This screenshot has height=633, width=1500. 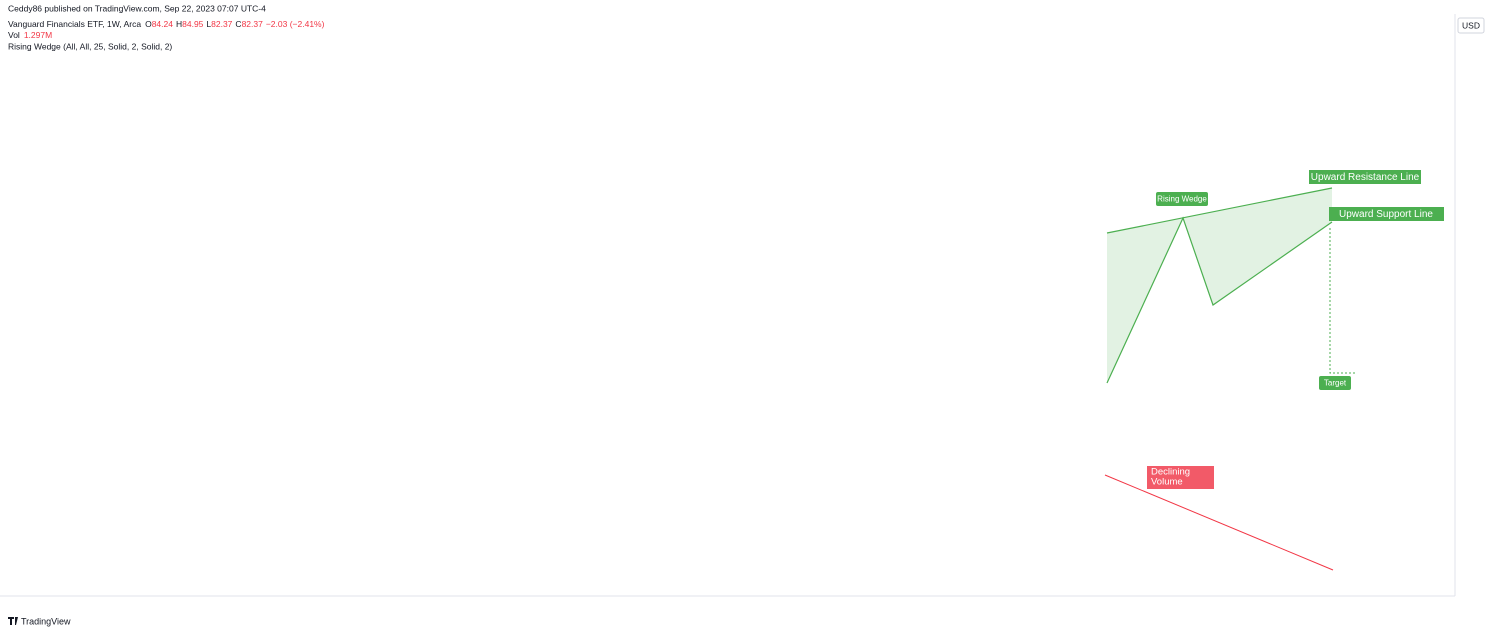 I want to click on resistance-label: Upward Resistance Line, so click(x=1365, y=177).